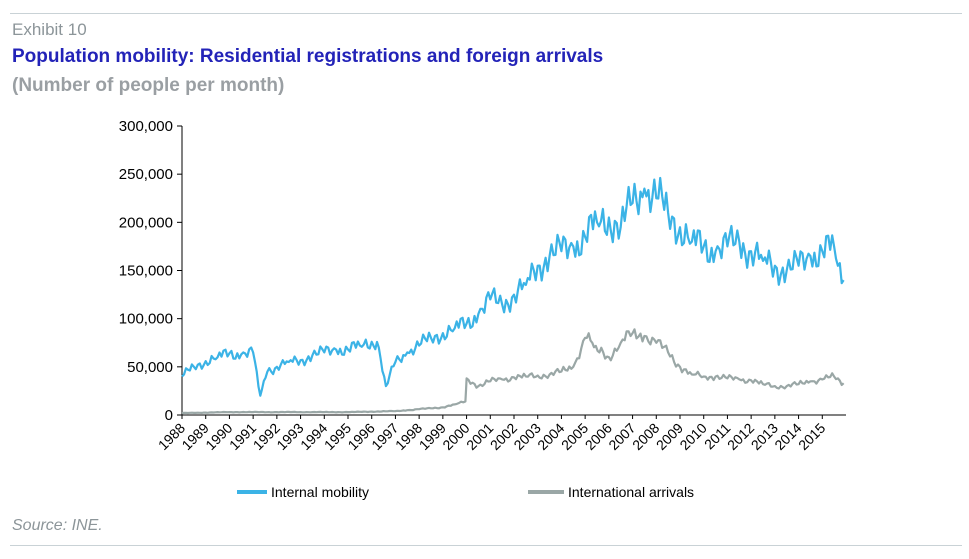 The width and height of the screenshot is (969, 559). I want to click on y-tick-label: 250,000, so click(146, 174).